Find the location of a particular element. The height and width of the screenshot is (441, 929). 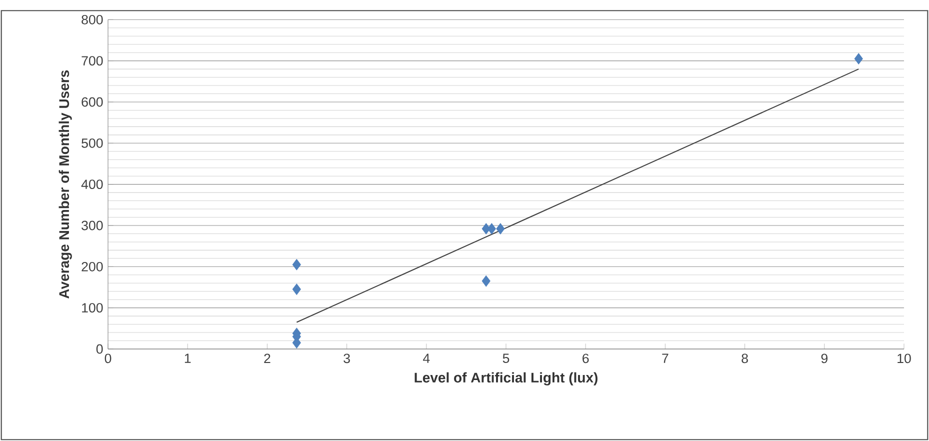

y-tick-label: 400 is located at coordinates (92, 185).